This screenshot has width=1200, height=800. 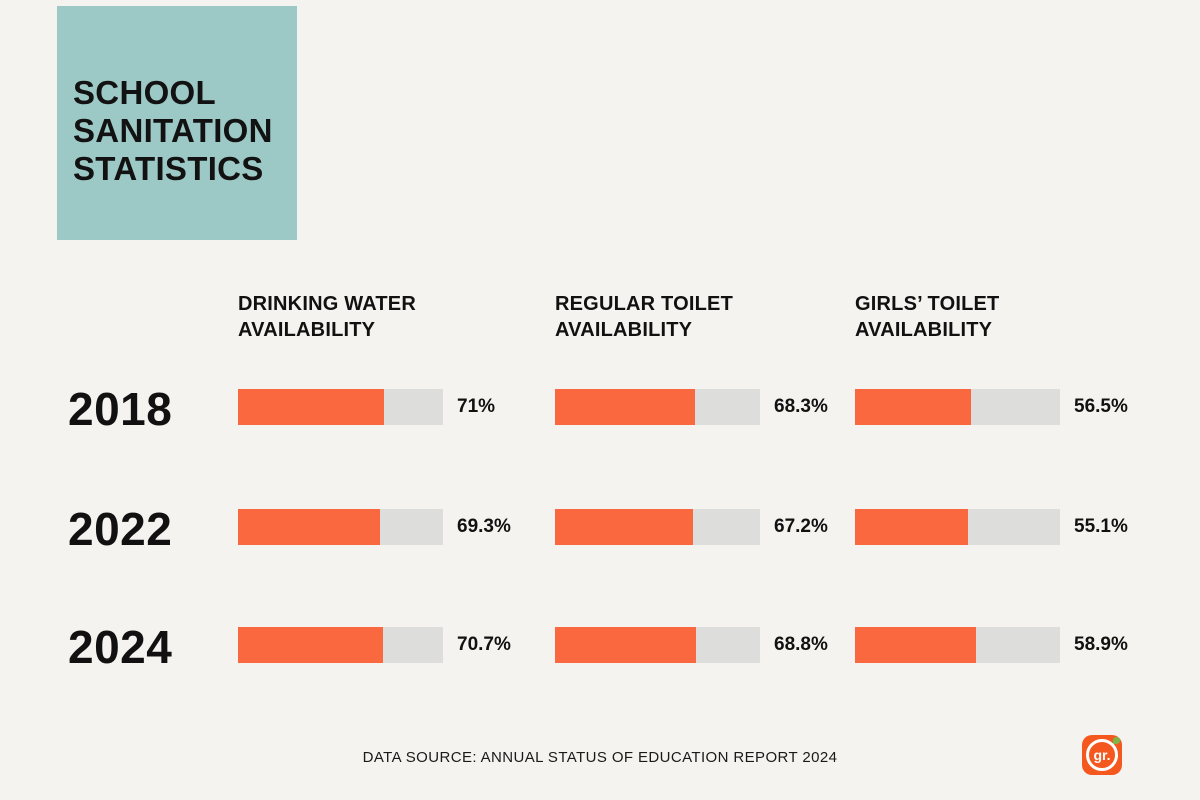 I want to click on bar-value-label: 56.5%, so click(x=1101, y=406).